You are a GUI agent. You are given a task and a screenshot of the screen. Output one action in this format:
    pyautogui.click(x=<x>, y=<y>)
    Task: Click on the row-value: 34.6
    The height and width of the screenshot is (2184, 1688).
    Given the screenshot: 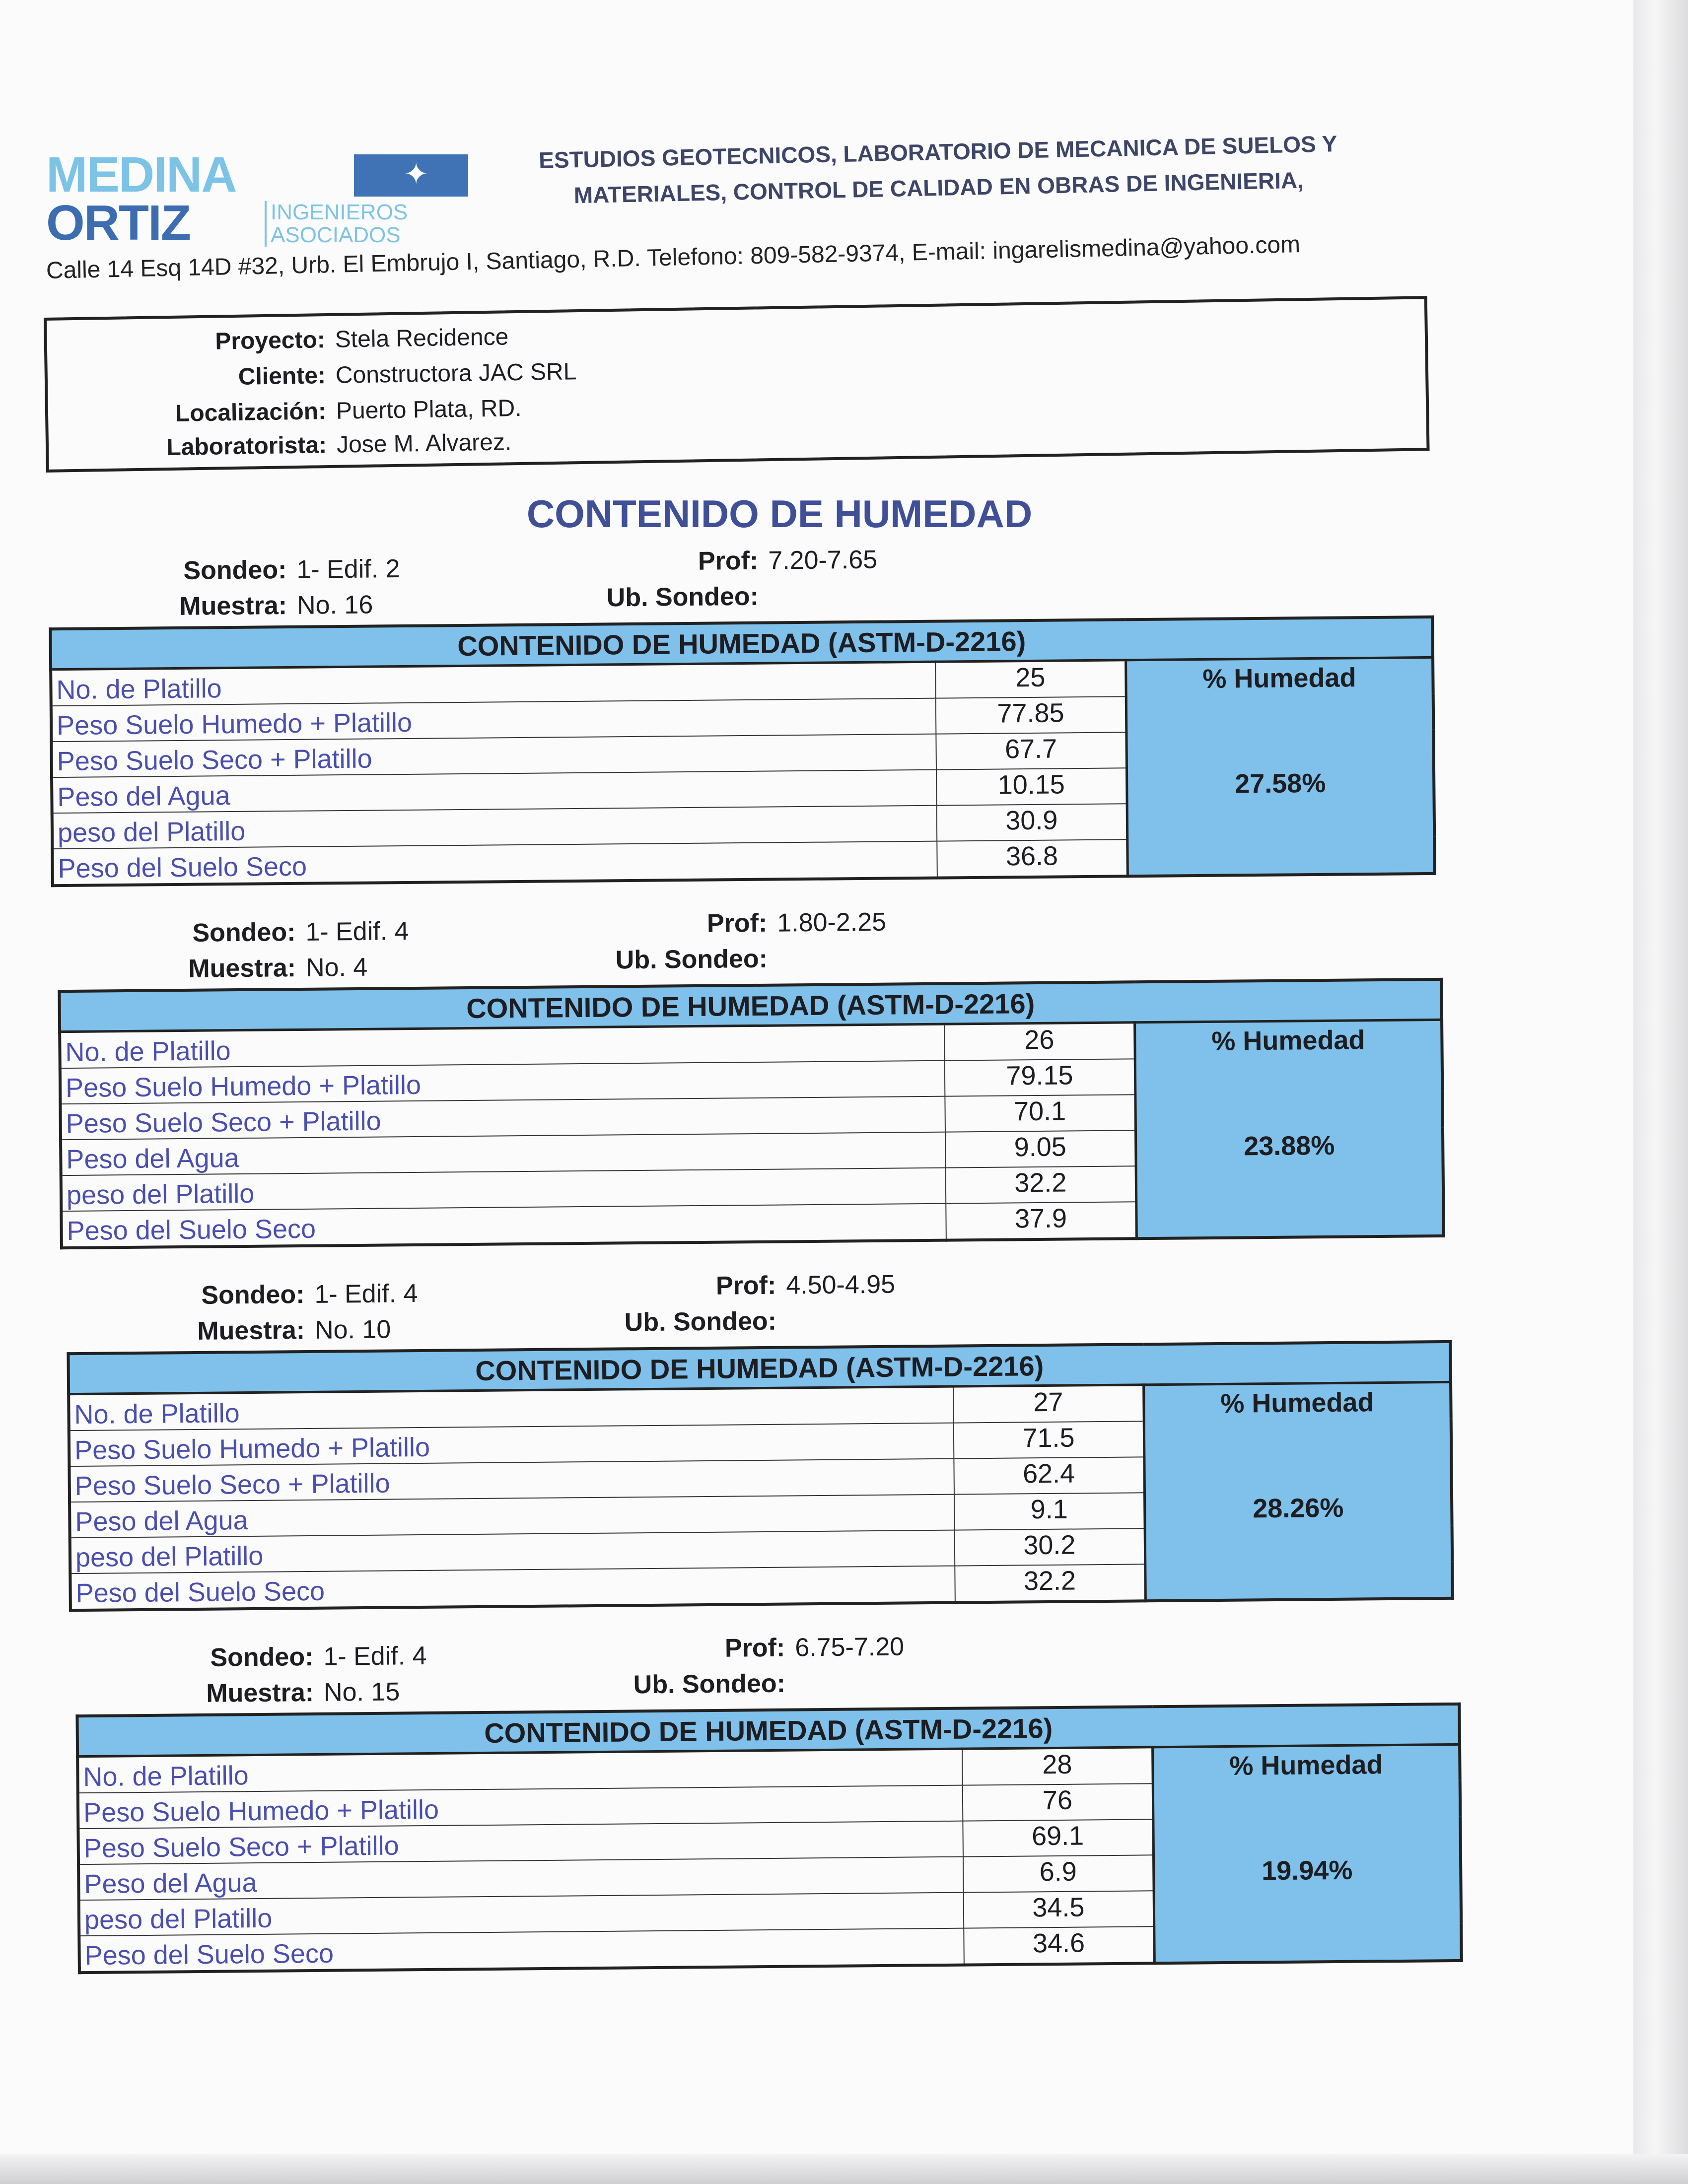 What is the action you would take?
    pyautogui.click(x=1059, y=1945)
    